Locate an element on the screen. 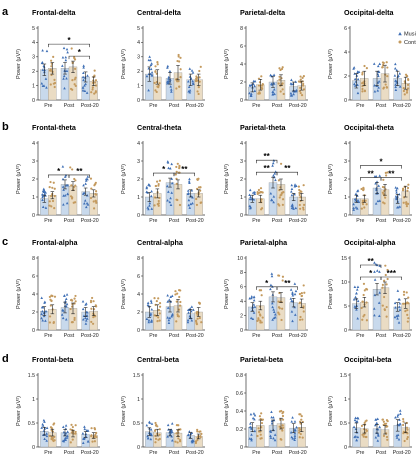 The height and width of the screenshot is (471, 416). x-tick-label: Post-20 is located at coordinates (90, 453).